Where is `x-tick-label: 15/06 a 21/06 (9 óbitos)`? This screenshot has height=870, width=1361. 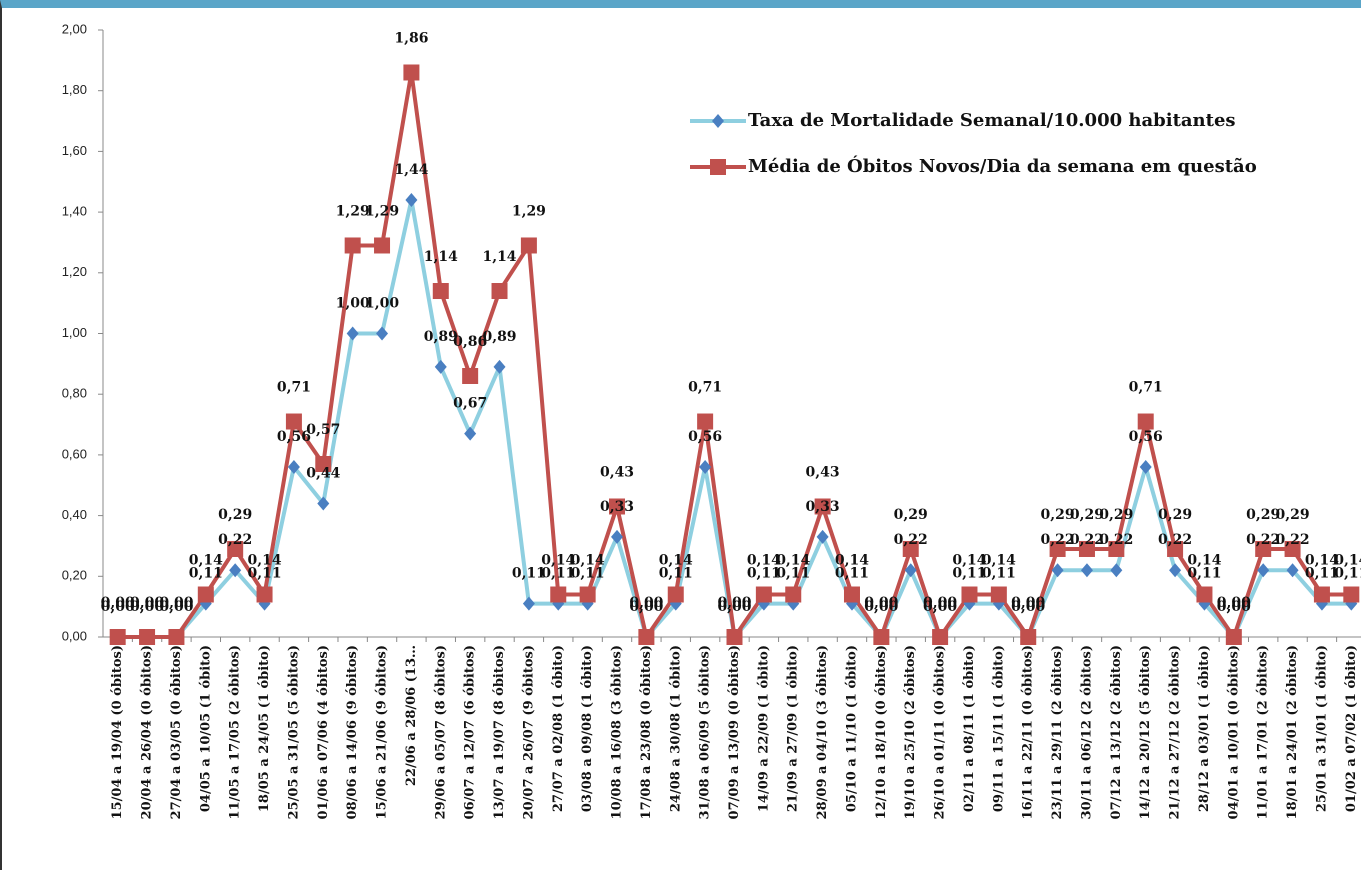
x-tick-label: 15/06 a 21/06 (9 óbitos) is located at coordinates (382, 732).